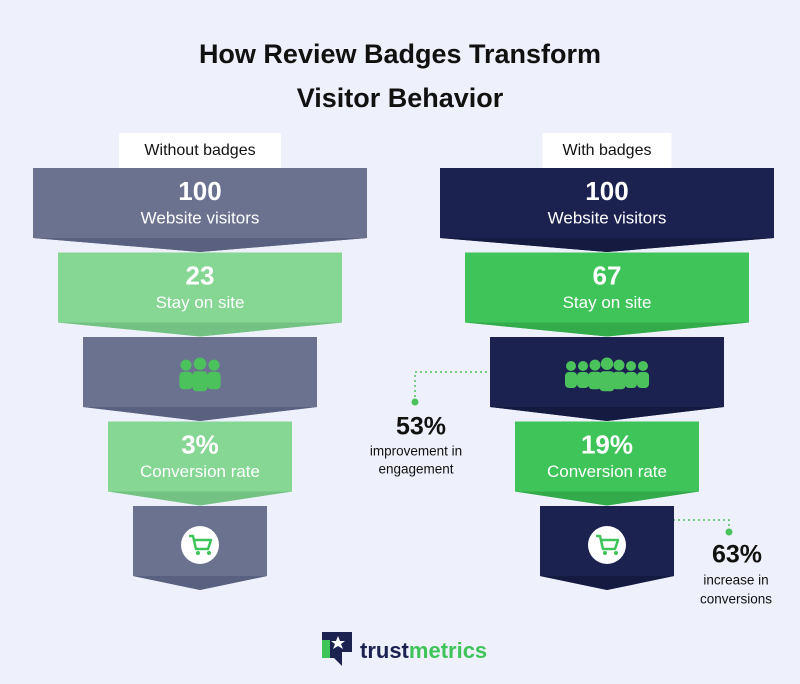  I want to click on annotation-text: conversions, so click(736, 599).